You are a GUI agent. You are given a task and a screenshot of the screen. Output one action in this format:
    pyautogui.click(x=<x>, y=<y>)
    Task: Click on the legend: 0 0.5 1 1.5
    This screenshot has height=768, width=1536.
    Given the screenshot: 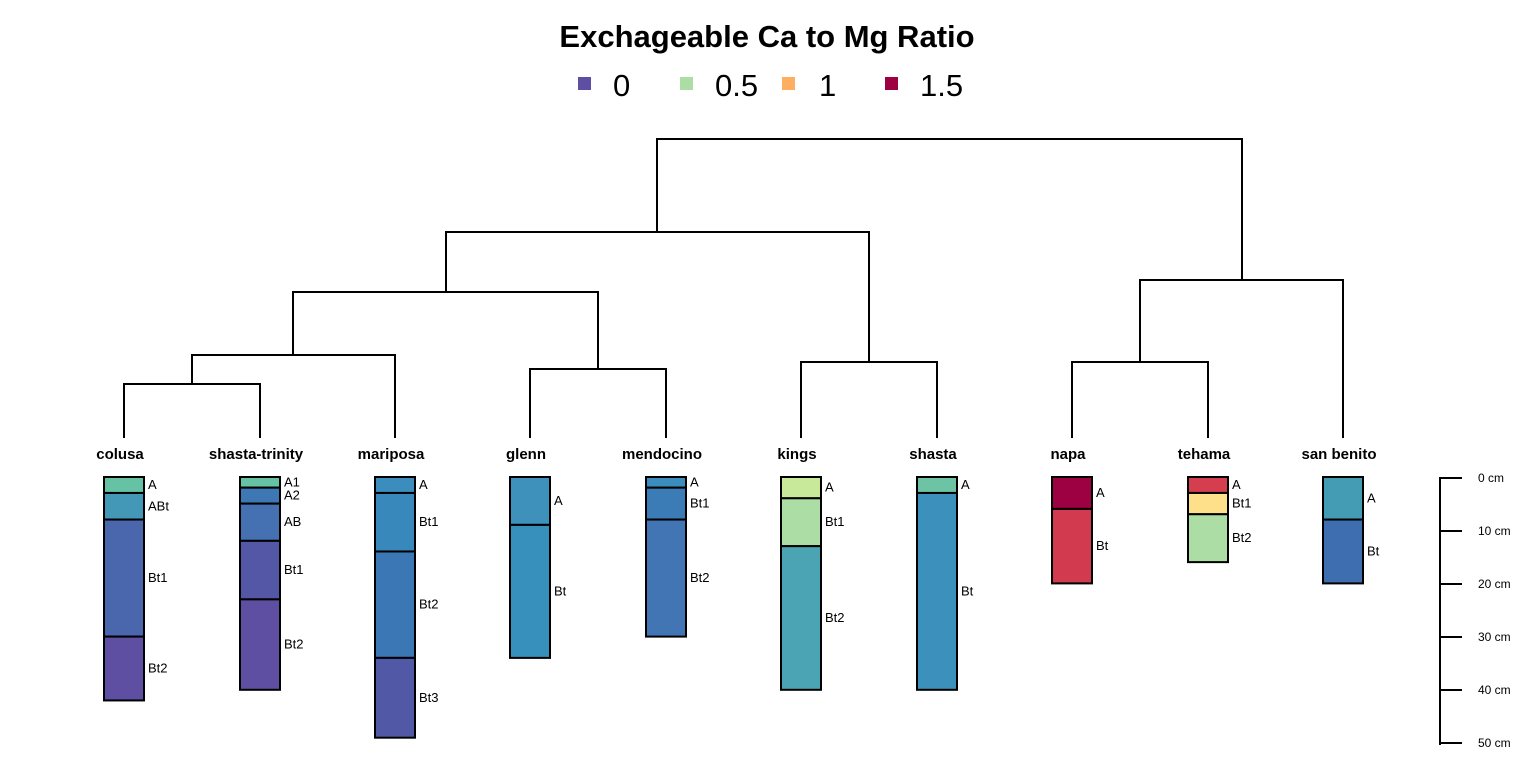 What is the action you would take?
    pyautogui.click(x=770, y=85)
    